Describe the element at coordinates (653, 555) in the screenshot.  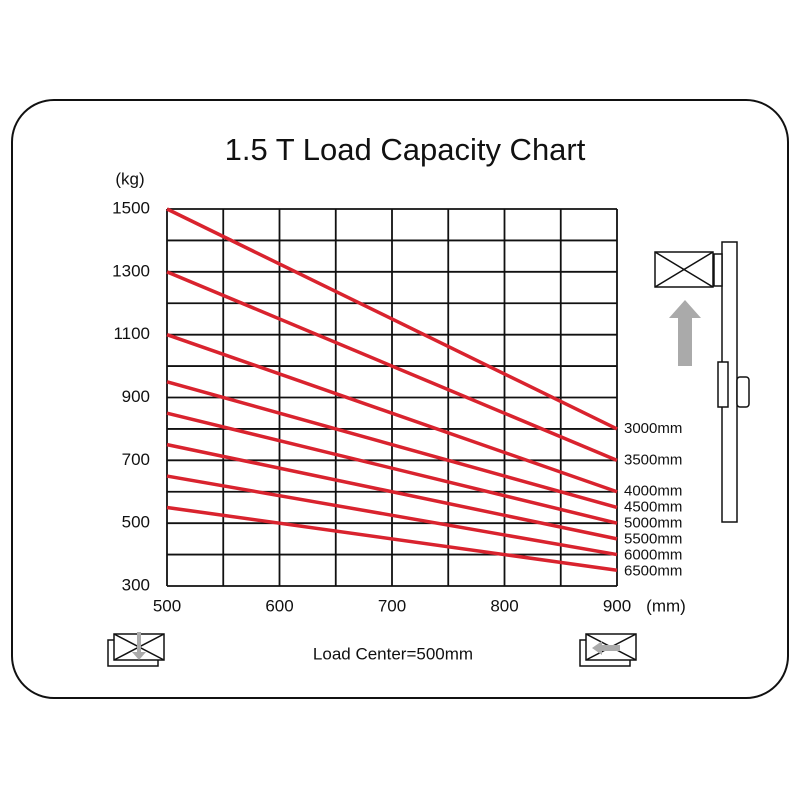
I see `series-label: 6000mm` at that location.